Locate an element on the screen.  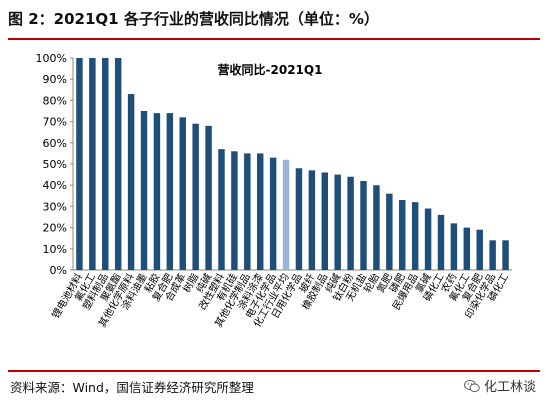
y-tick-label: 0% is located at coordinates (58, 270).